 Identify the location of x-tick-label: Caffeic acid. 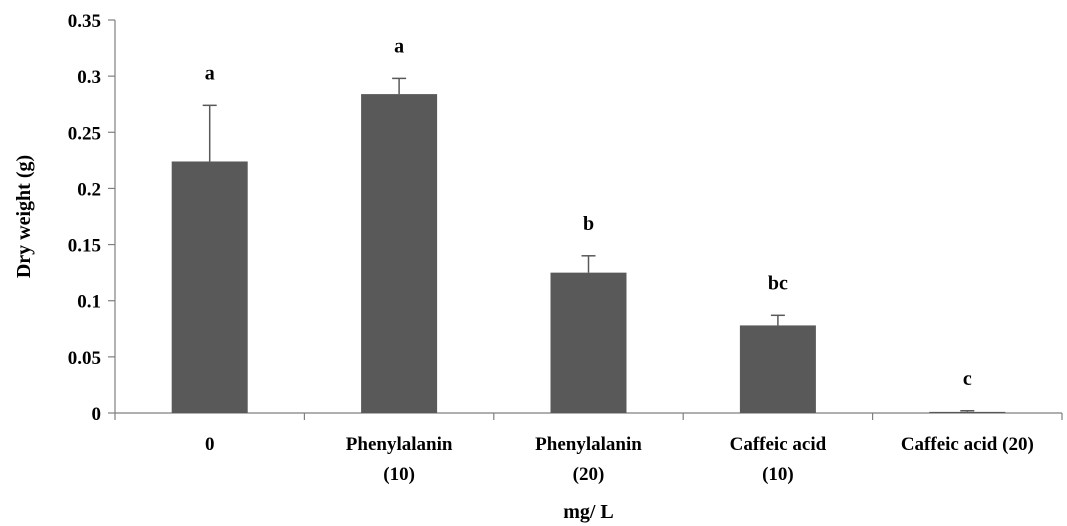
(778, 444).